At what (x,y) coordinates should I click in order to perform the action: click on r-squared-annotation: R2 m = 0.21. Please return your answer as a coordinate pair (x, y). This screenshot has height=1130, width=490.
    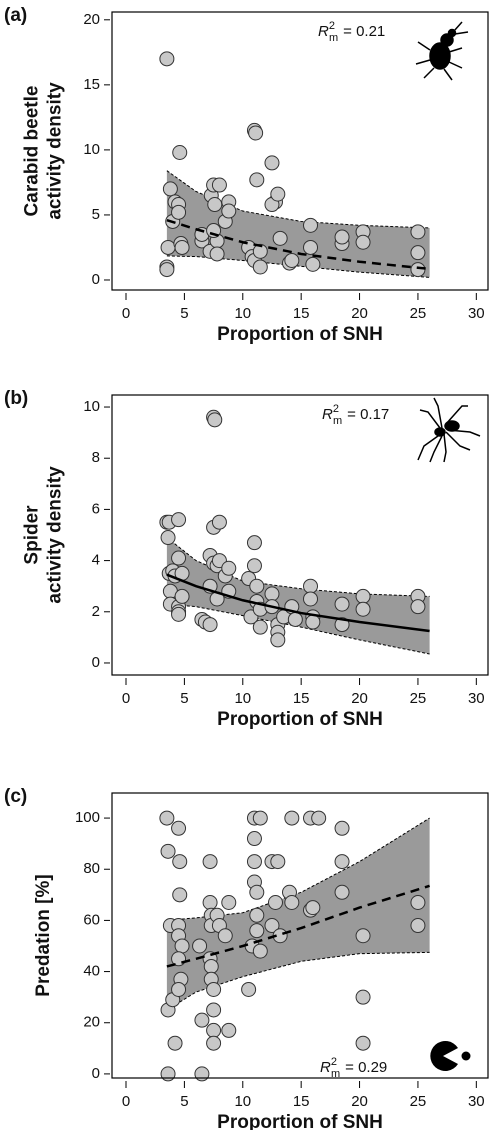
    Looking at the image, I should click on (351, 32).